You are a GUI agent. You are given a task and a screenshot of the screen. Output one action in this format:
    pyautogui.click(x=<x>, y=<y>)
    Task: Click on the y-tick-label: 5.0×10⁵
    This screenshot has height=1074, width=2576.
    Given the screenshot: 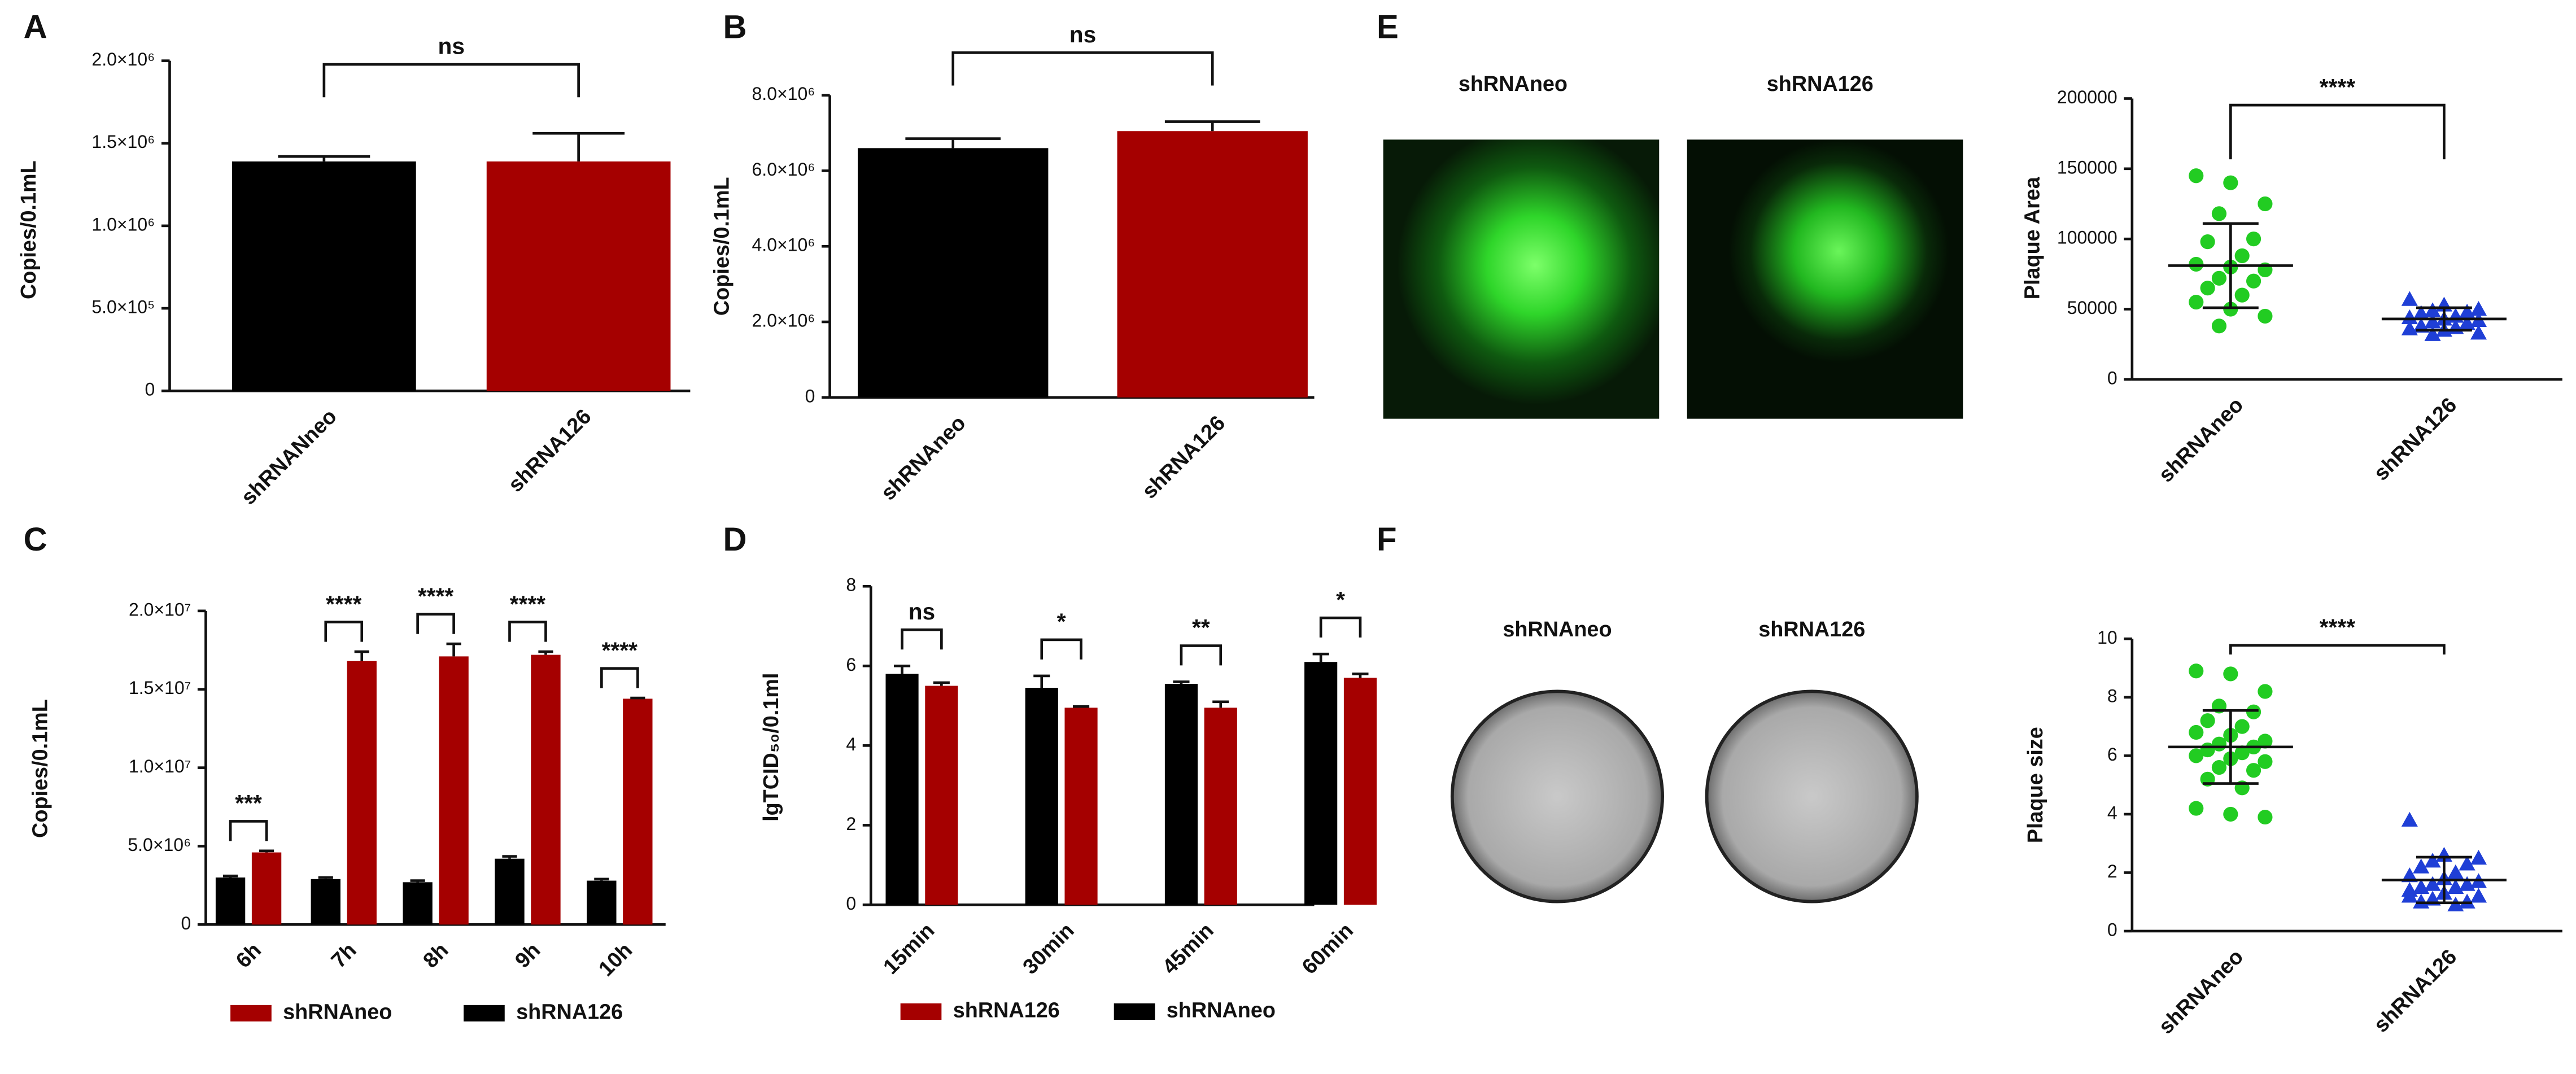 What is the action you would take?
    pyautogui.click(x=123, y=306)
    